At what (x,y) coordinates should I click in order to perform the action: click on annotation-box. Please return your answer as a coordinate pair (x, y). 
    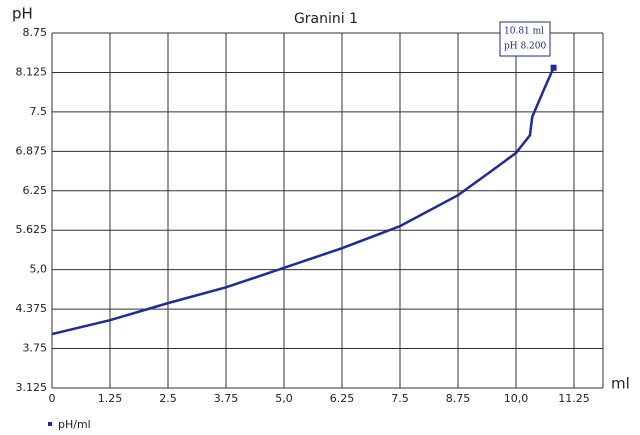
    Looking at the image, I should click on (525, 39).